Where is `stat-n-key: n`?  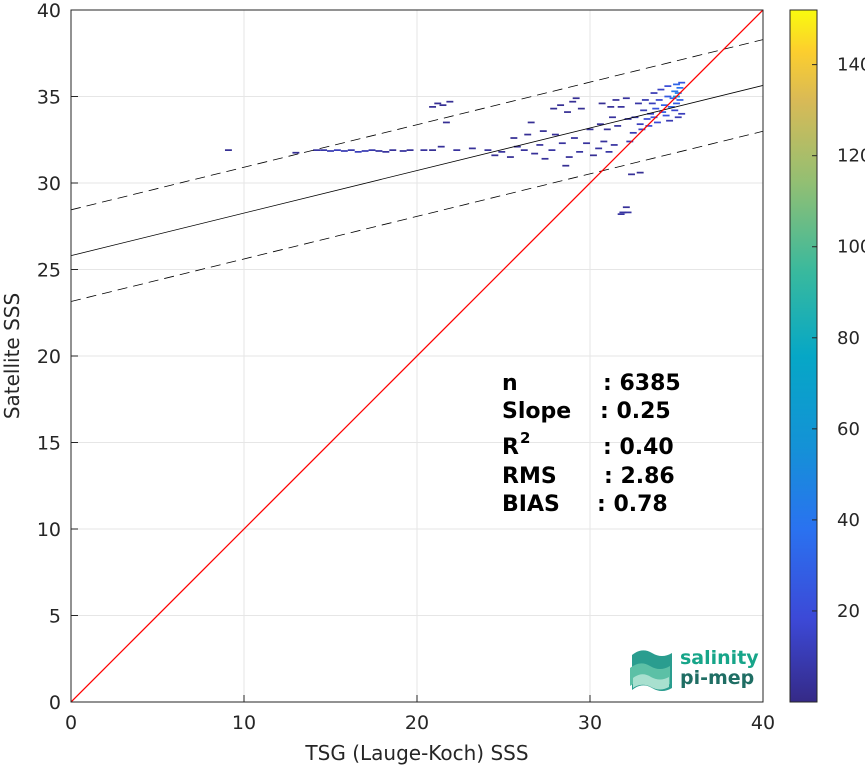 stat-n-key: n is located at coordinates (510, 383).